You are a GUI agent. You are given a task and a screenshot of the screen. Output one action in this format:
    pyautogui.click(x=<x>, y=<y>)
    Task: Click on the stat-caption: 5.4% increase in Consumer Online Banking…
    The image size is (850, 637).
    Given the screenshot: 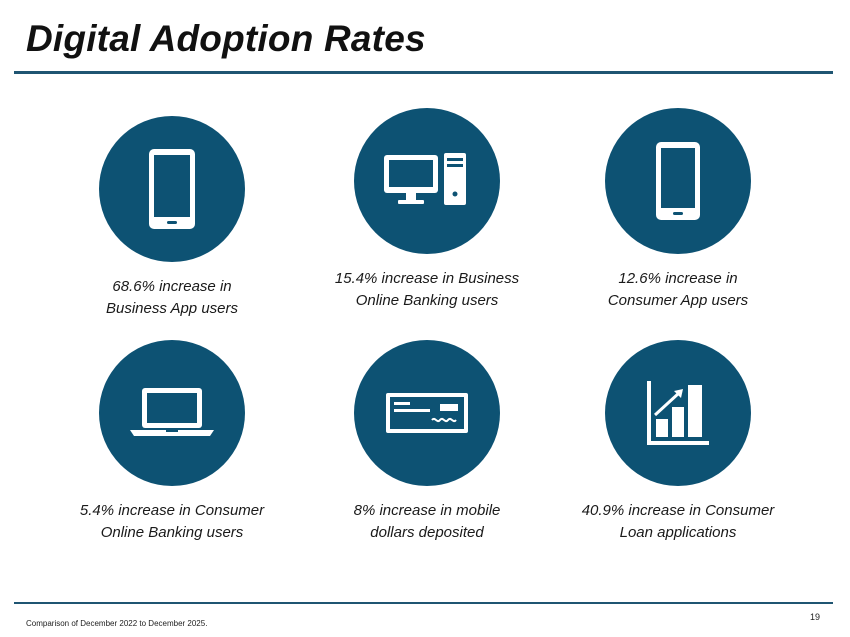 What is the action you would take?
    pyautogui.click(x=172, y=521)
    